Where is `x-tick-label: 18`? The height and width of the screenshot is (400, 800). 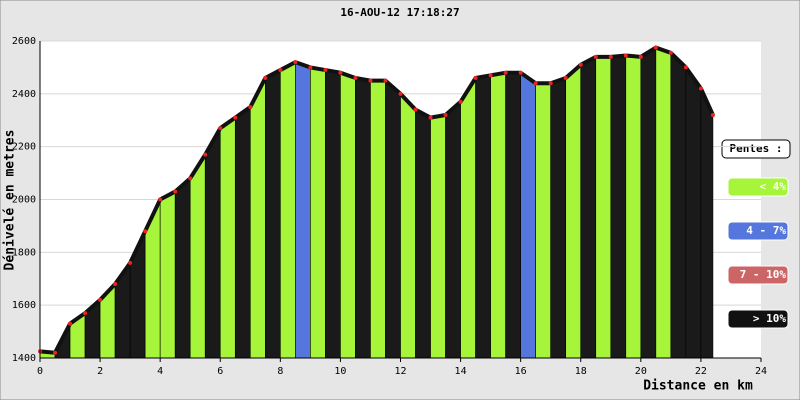
x-tick-label: 18 is located at coordinates (581, 371).